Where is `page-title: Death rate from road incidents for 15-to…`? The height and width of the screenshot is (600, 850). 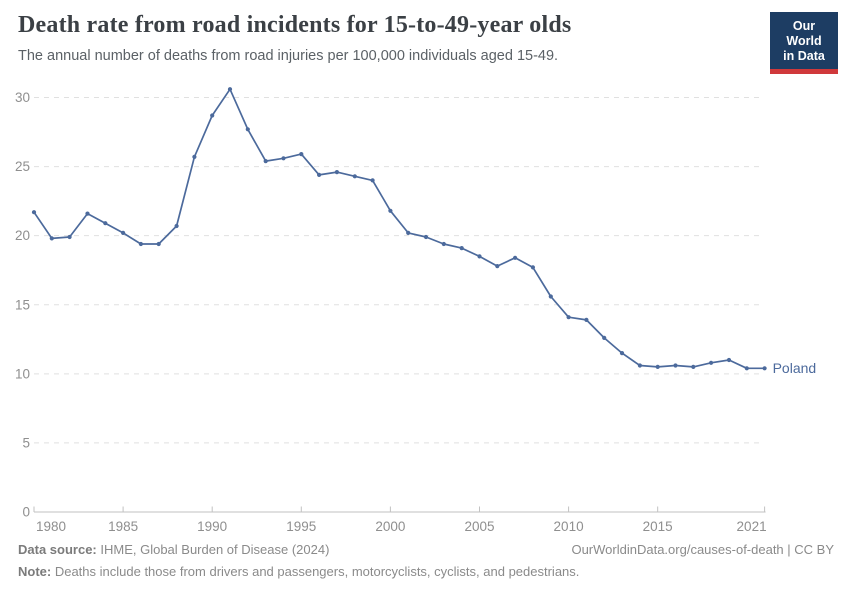
page-title: Death rate from road incidents for 15-to… is located at coordinates (295, 25).